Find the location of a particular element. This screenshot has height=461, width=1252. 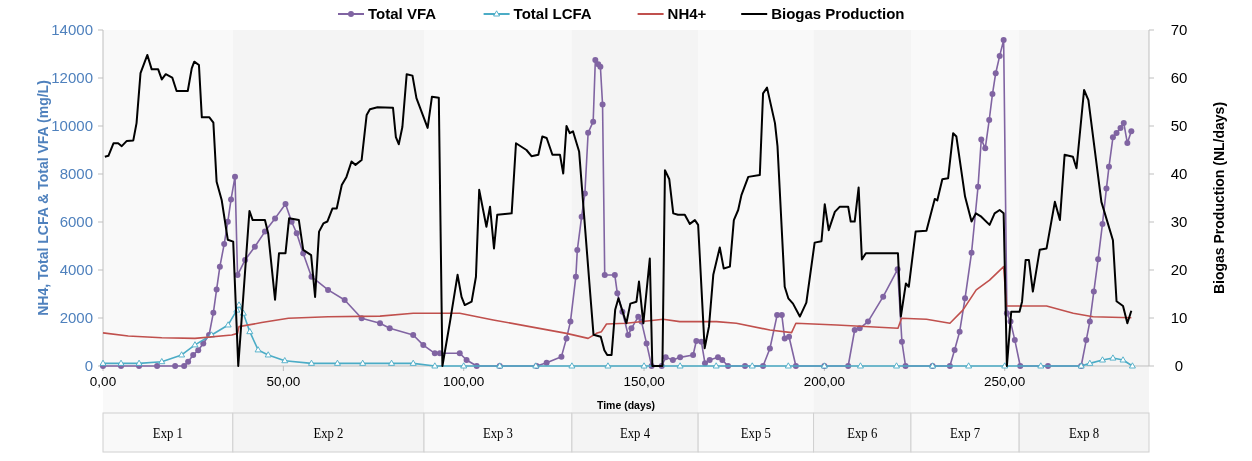

legend-label: Total LCFA is located at coordinates (552, 14).